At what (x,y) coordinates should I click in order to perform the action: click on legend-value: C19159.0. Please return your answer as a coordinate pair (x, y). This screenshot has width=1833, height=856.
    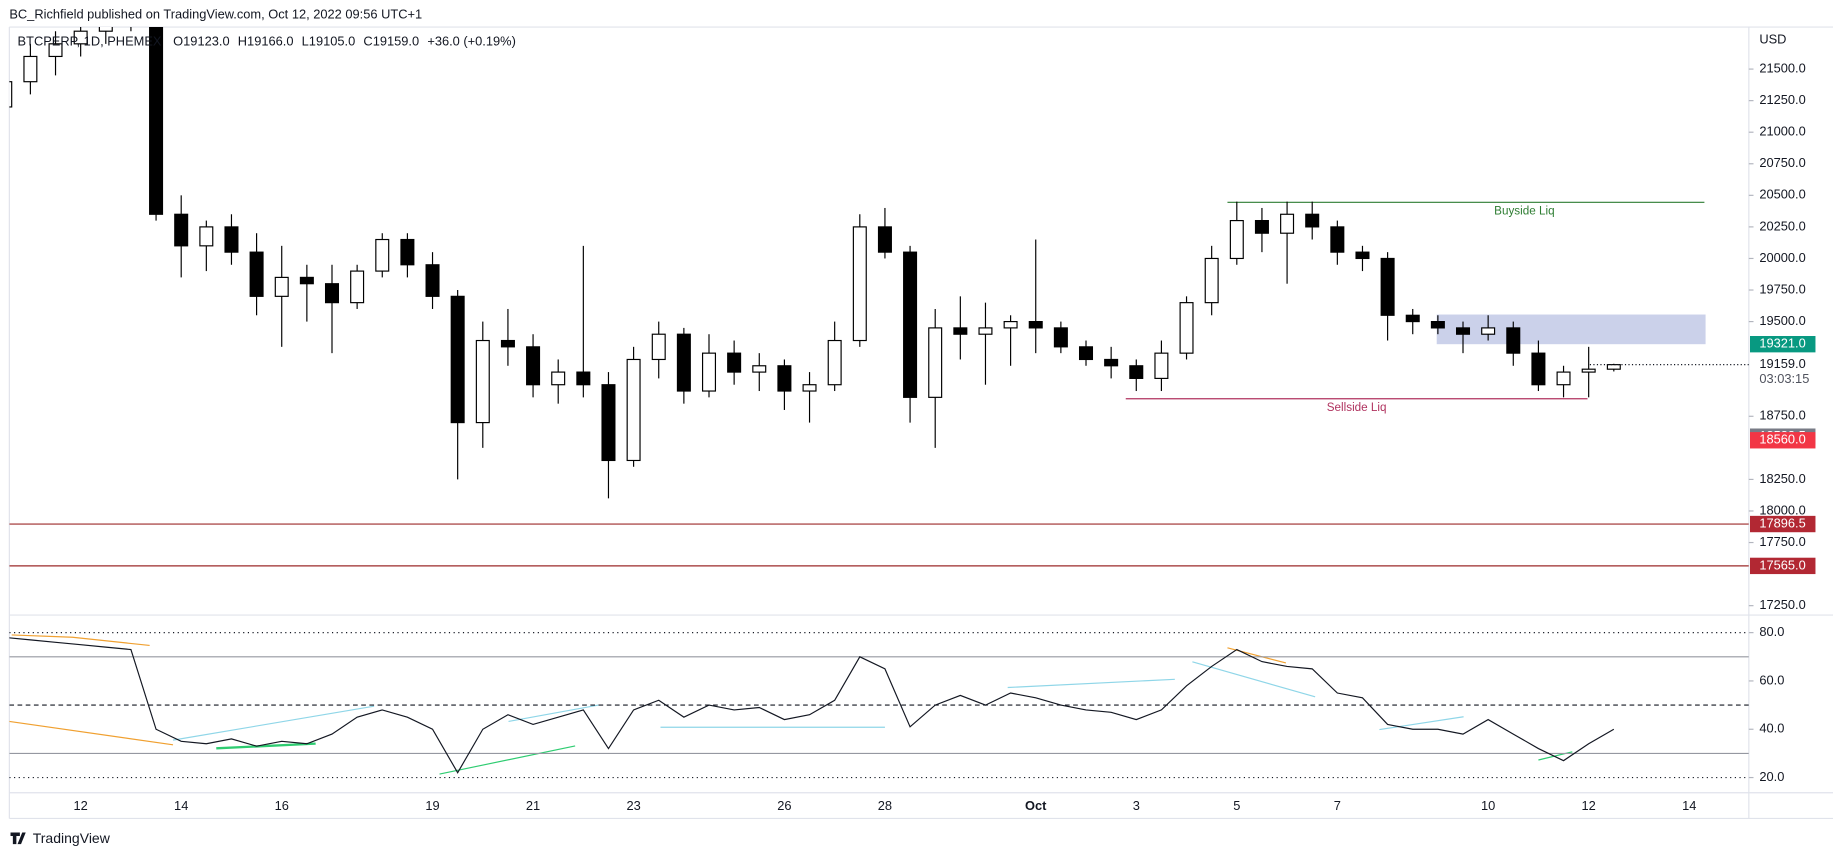
    Looking at the image, I should click on (391, 41).